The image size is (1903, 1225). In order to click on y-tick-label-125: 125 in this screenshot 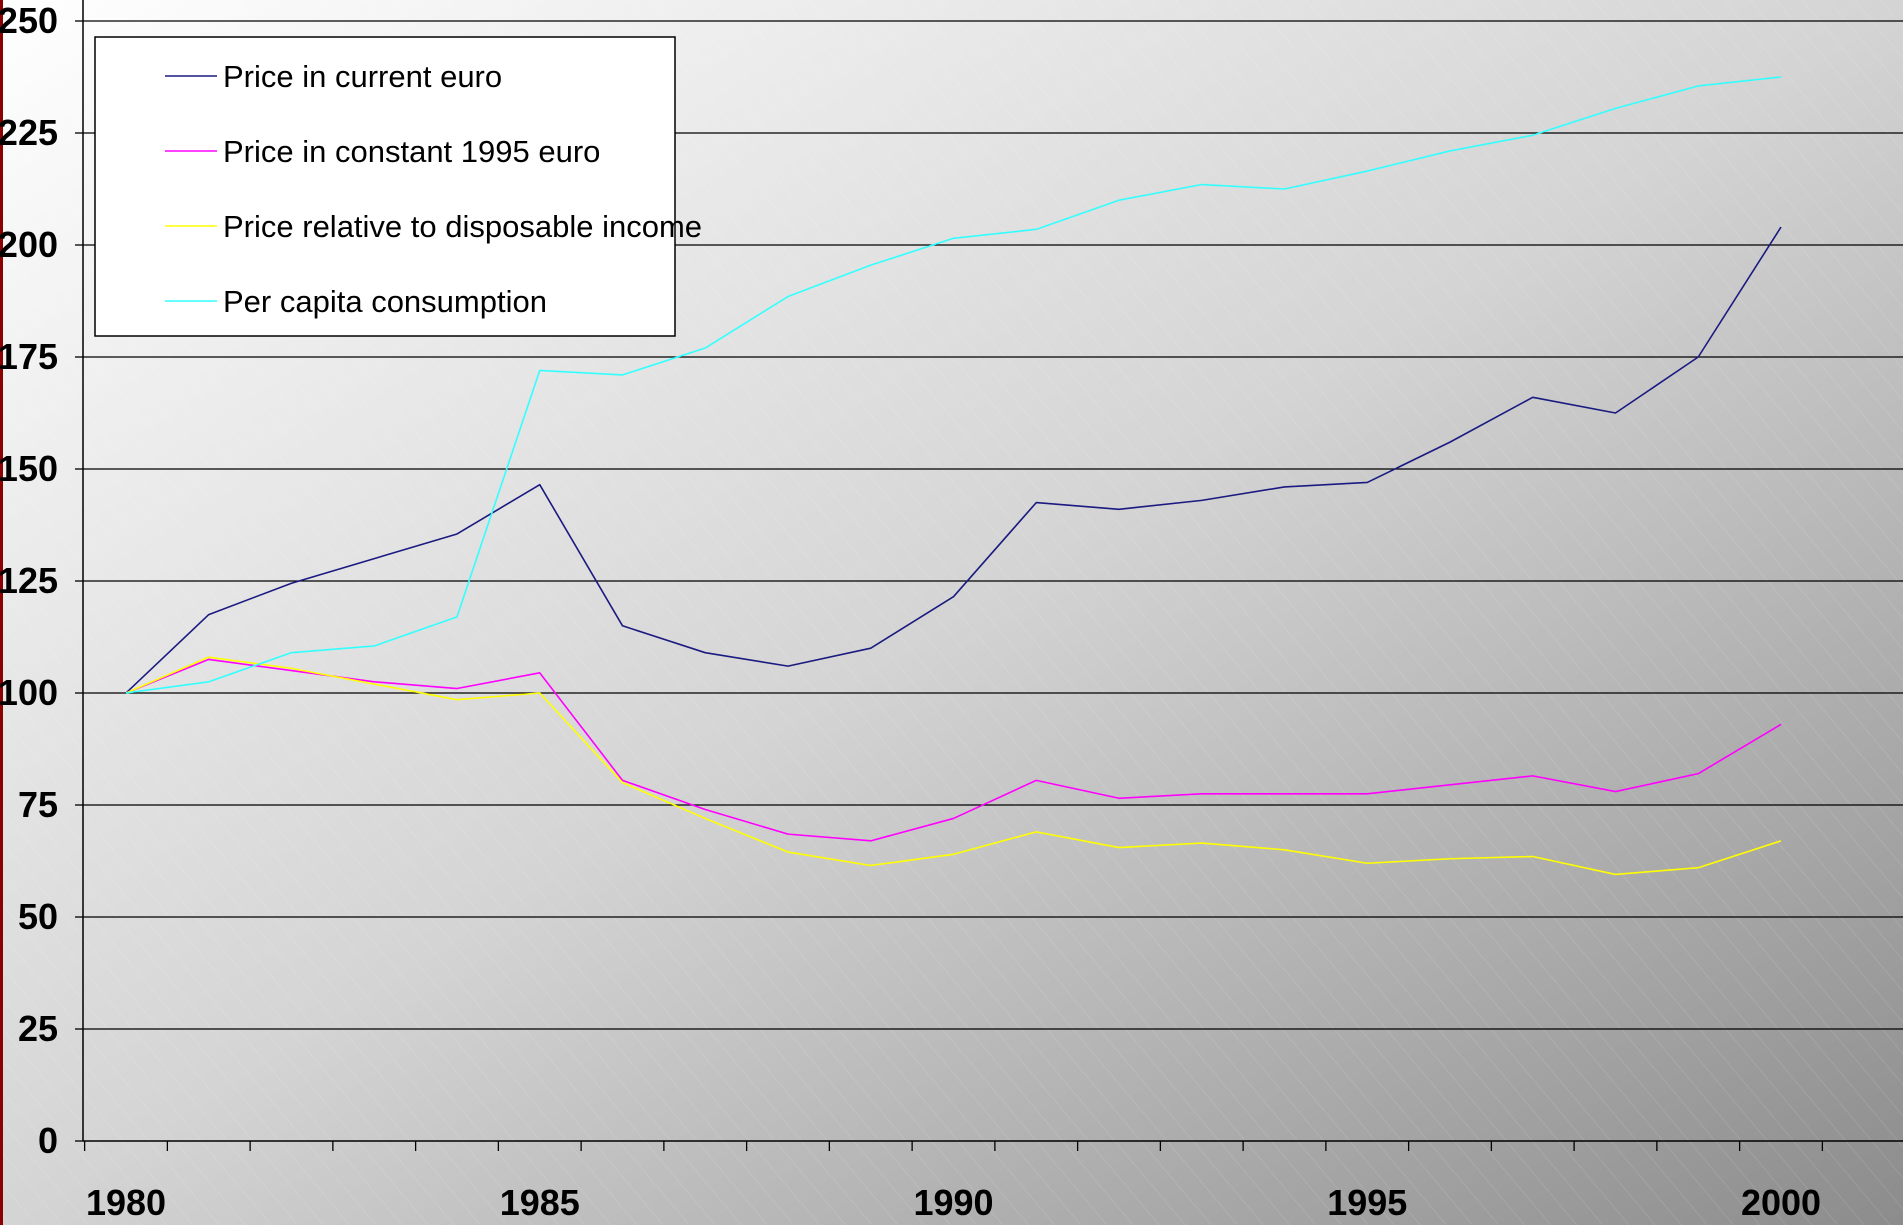, I will do `click(29, 580)`.